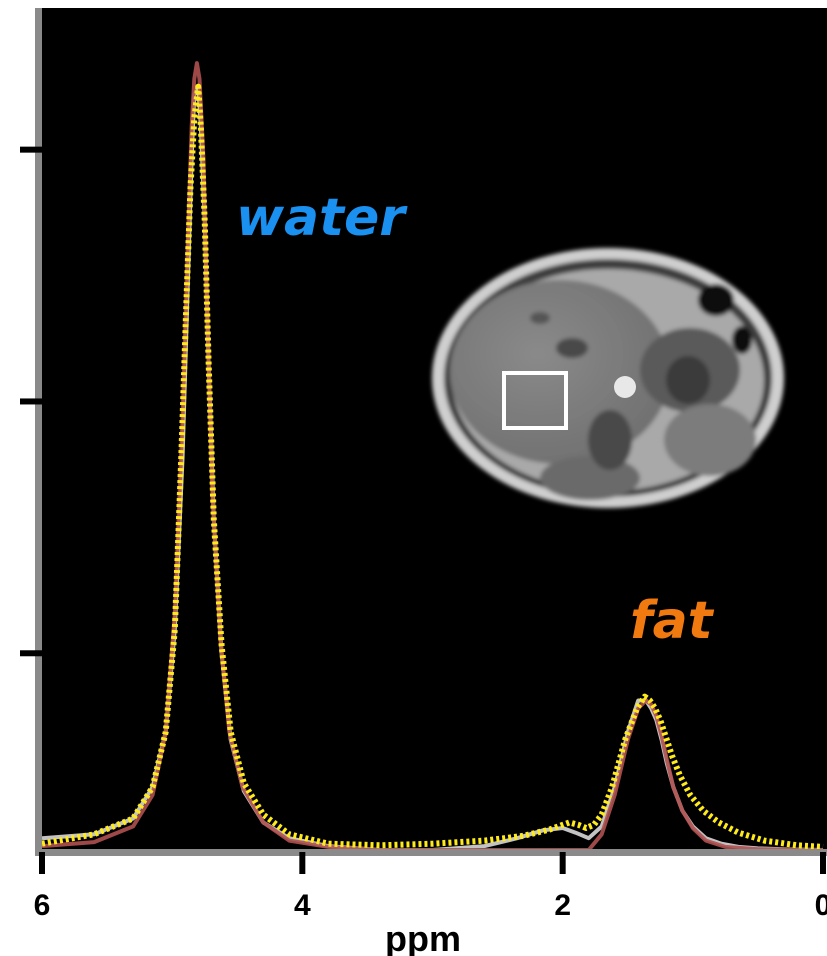 This screenshot has height=956, width=827. Describe the element at coordinates (535, 400) in the screenshot. I see `roi-box` at that location.